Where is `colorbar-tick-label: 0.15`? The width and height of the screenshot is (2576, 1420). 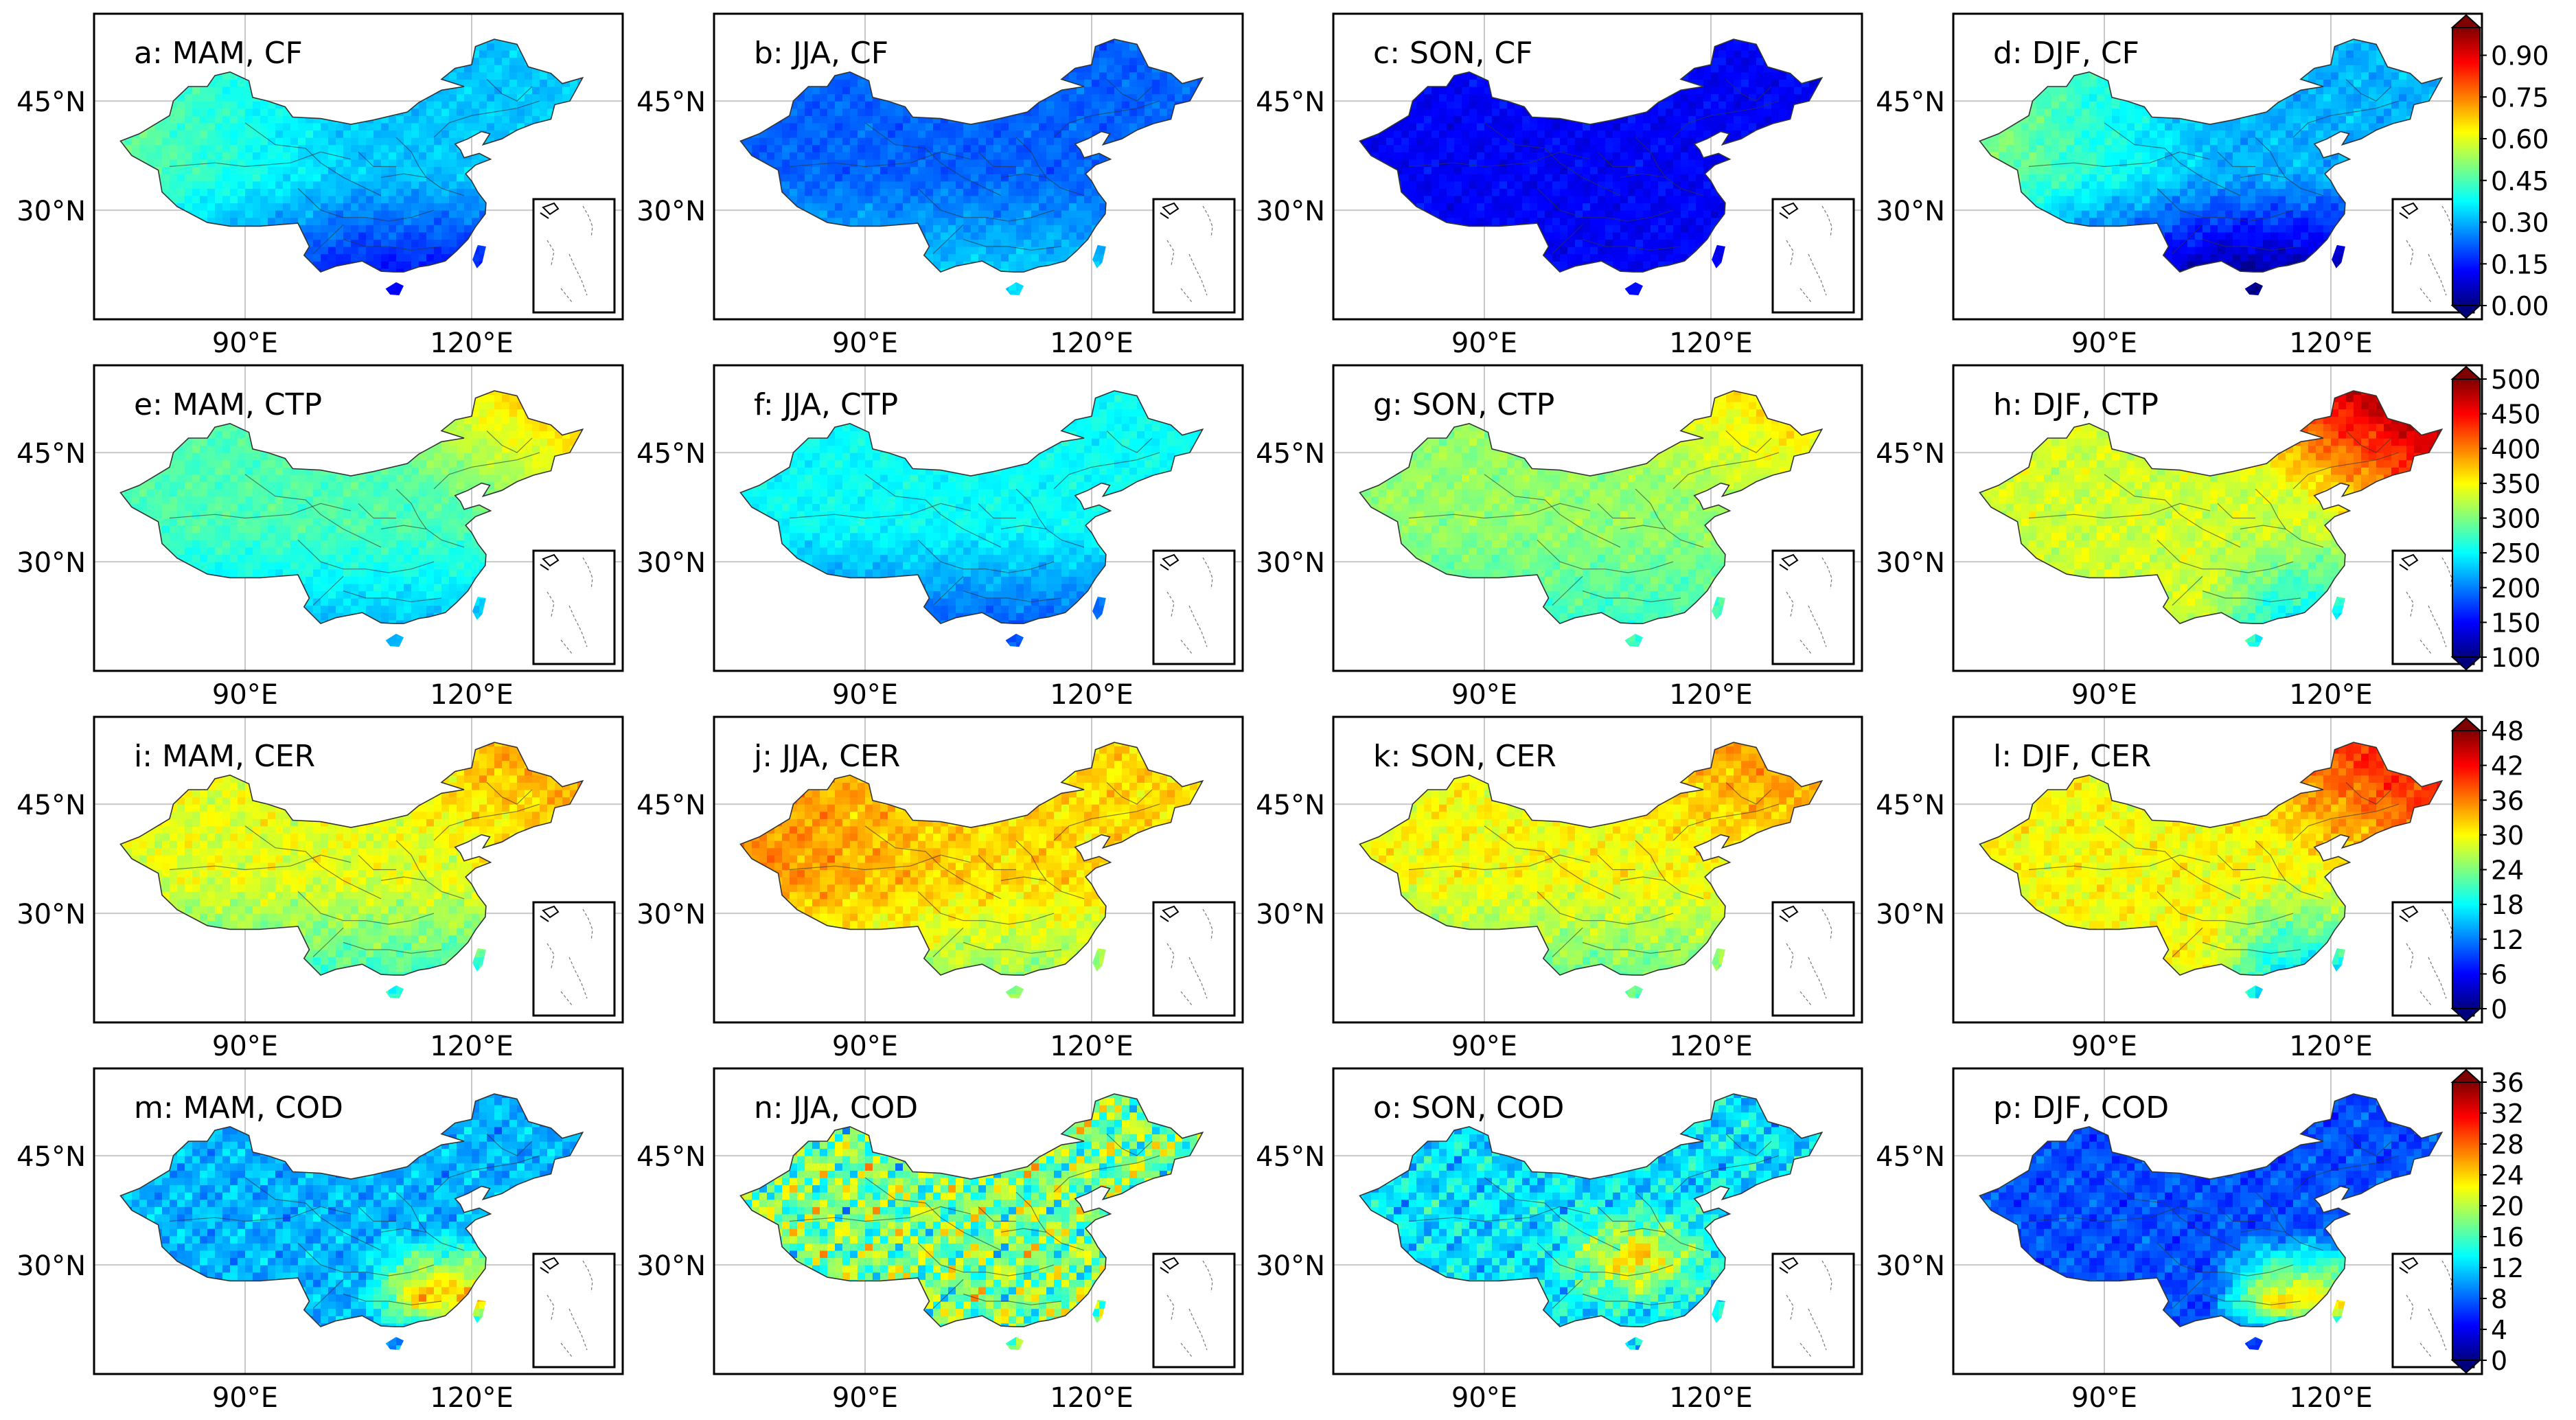 colorbar-tick-label: 0.15 is located at coordinates (2520, 264).